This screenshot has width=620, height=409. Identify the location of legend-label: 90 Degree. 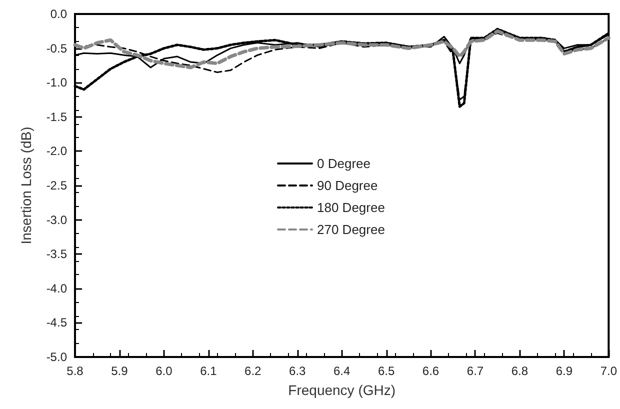
(347, 185).